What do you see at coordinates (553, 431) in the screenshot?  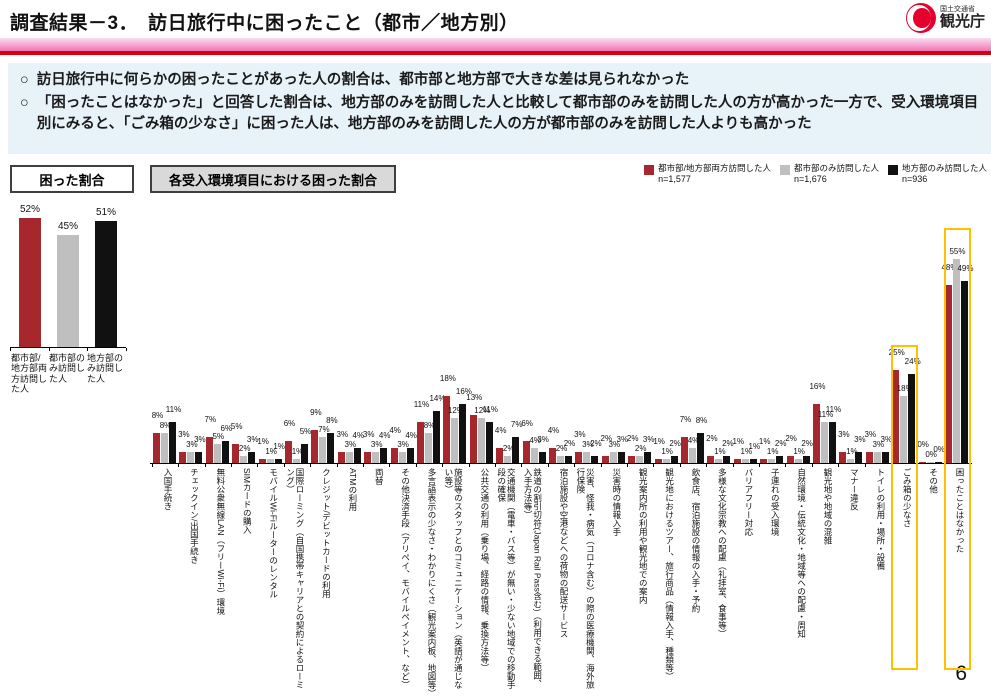 I see `bar-value-s0-c15: 4%` at bounding box center [553, 431].